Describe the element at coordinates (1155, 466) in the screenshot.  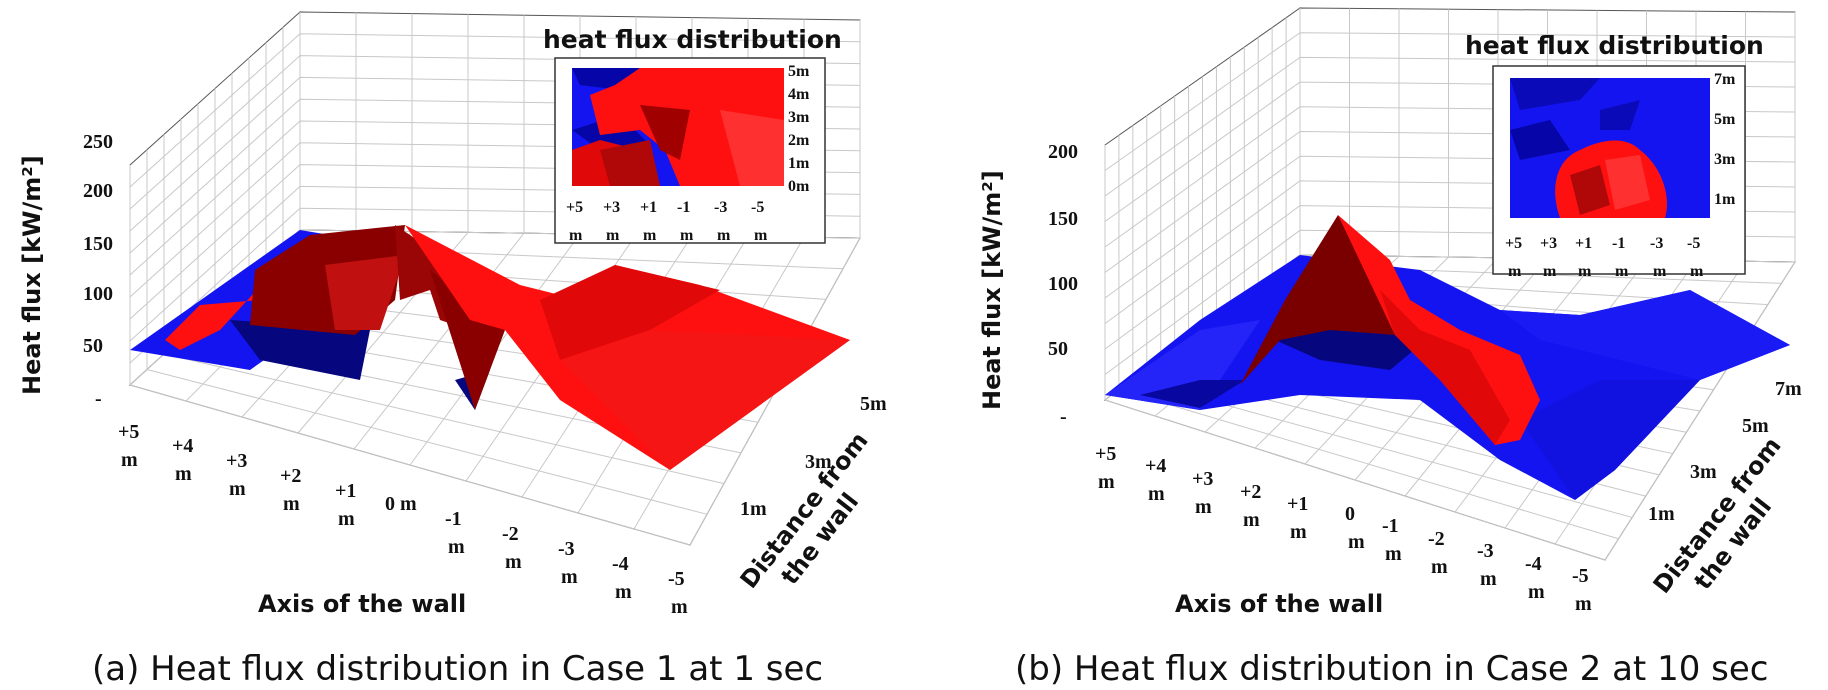
I see `x-tick-label: +4` at that location.